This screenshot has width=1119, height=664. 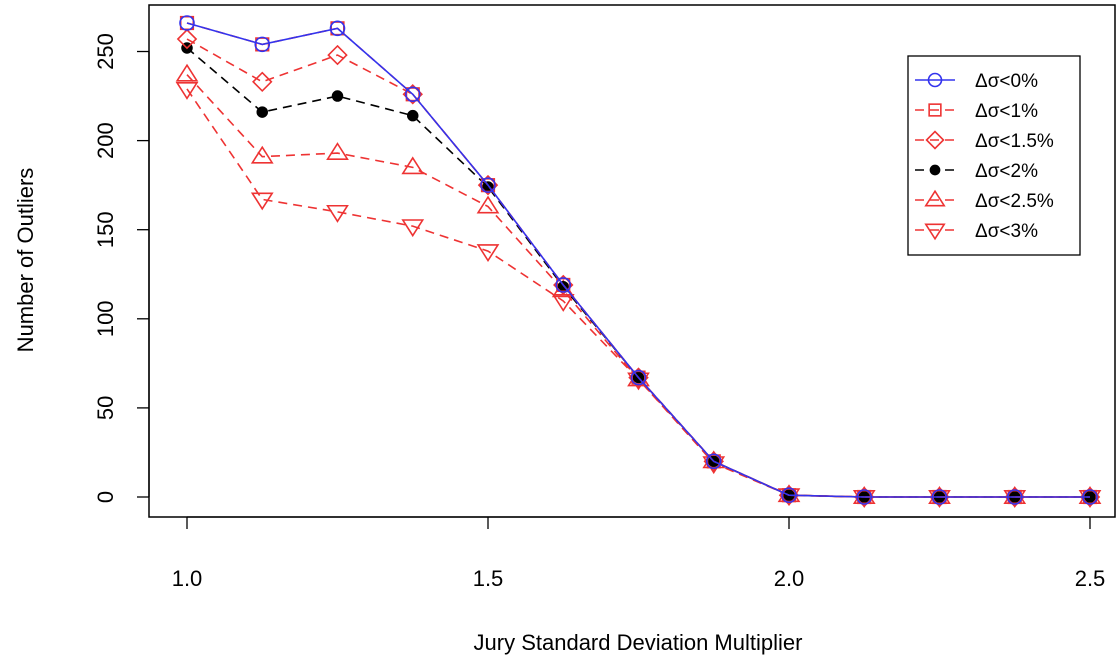 What do you see at coordinates (1014, 201) in the screenshot?
I see `legend-label: Δσ<2.5%` at bounding box center [1014, 201].